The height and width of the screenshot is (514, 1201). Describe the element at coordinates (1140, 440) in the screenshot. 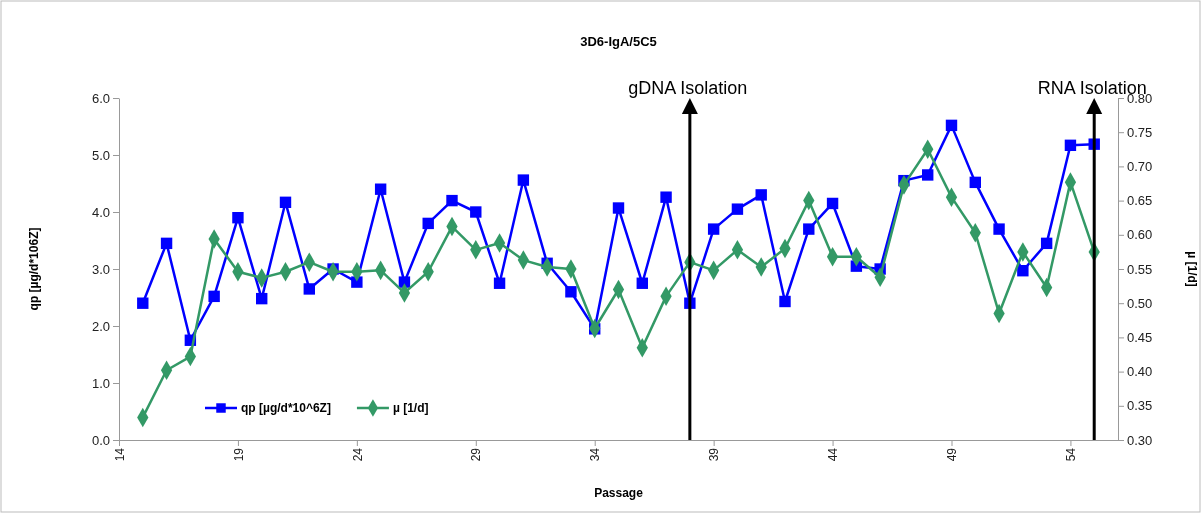

I see `y2-tick-label: 0.30` at that location.